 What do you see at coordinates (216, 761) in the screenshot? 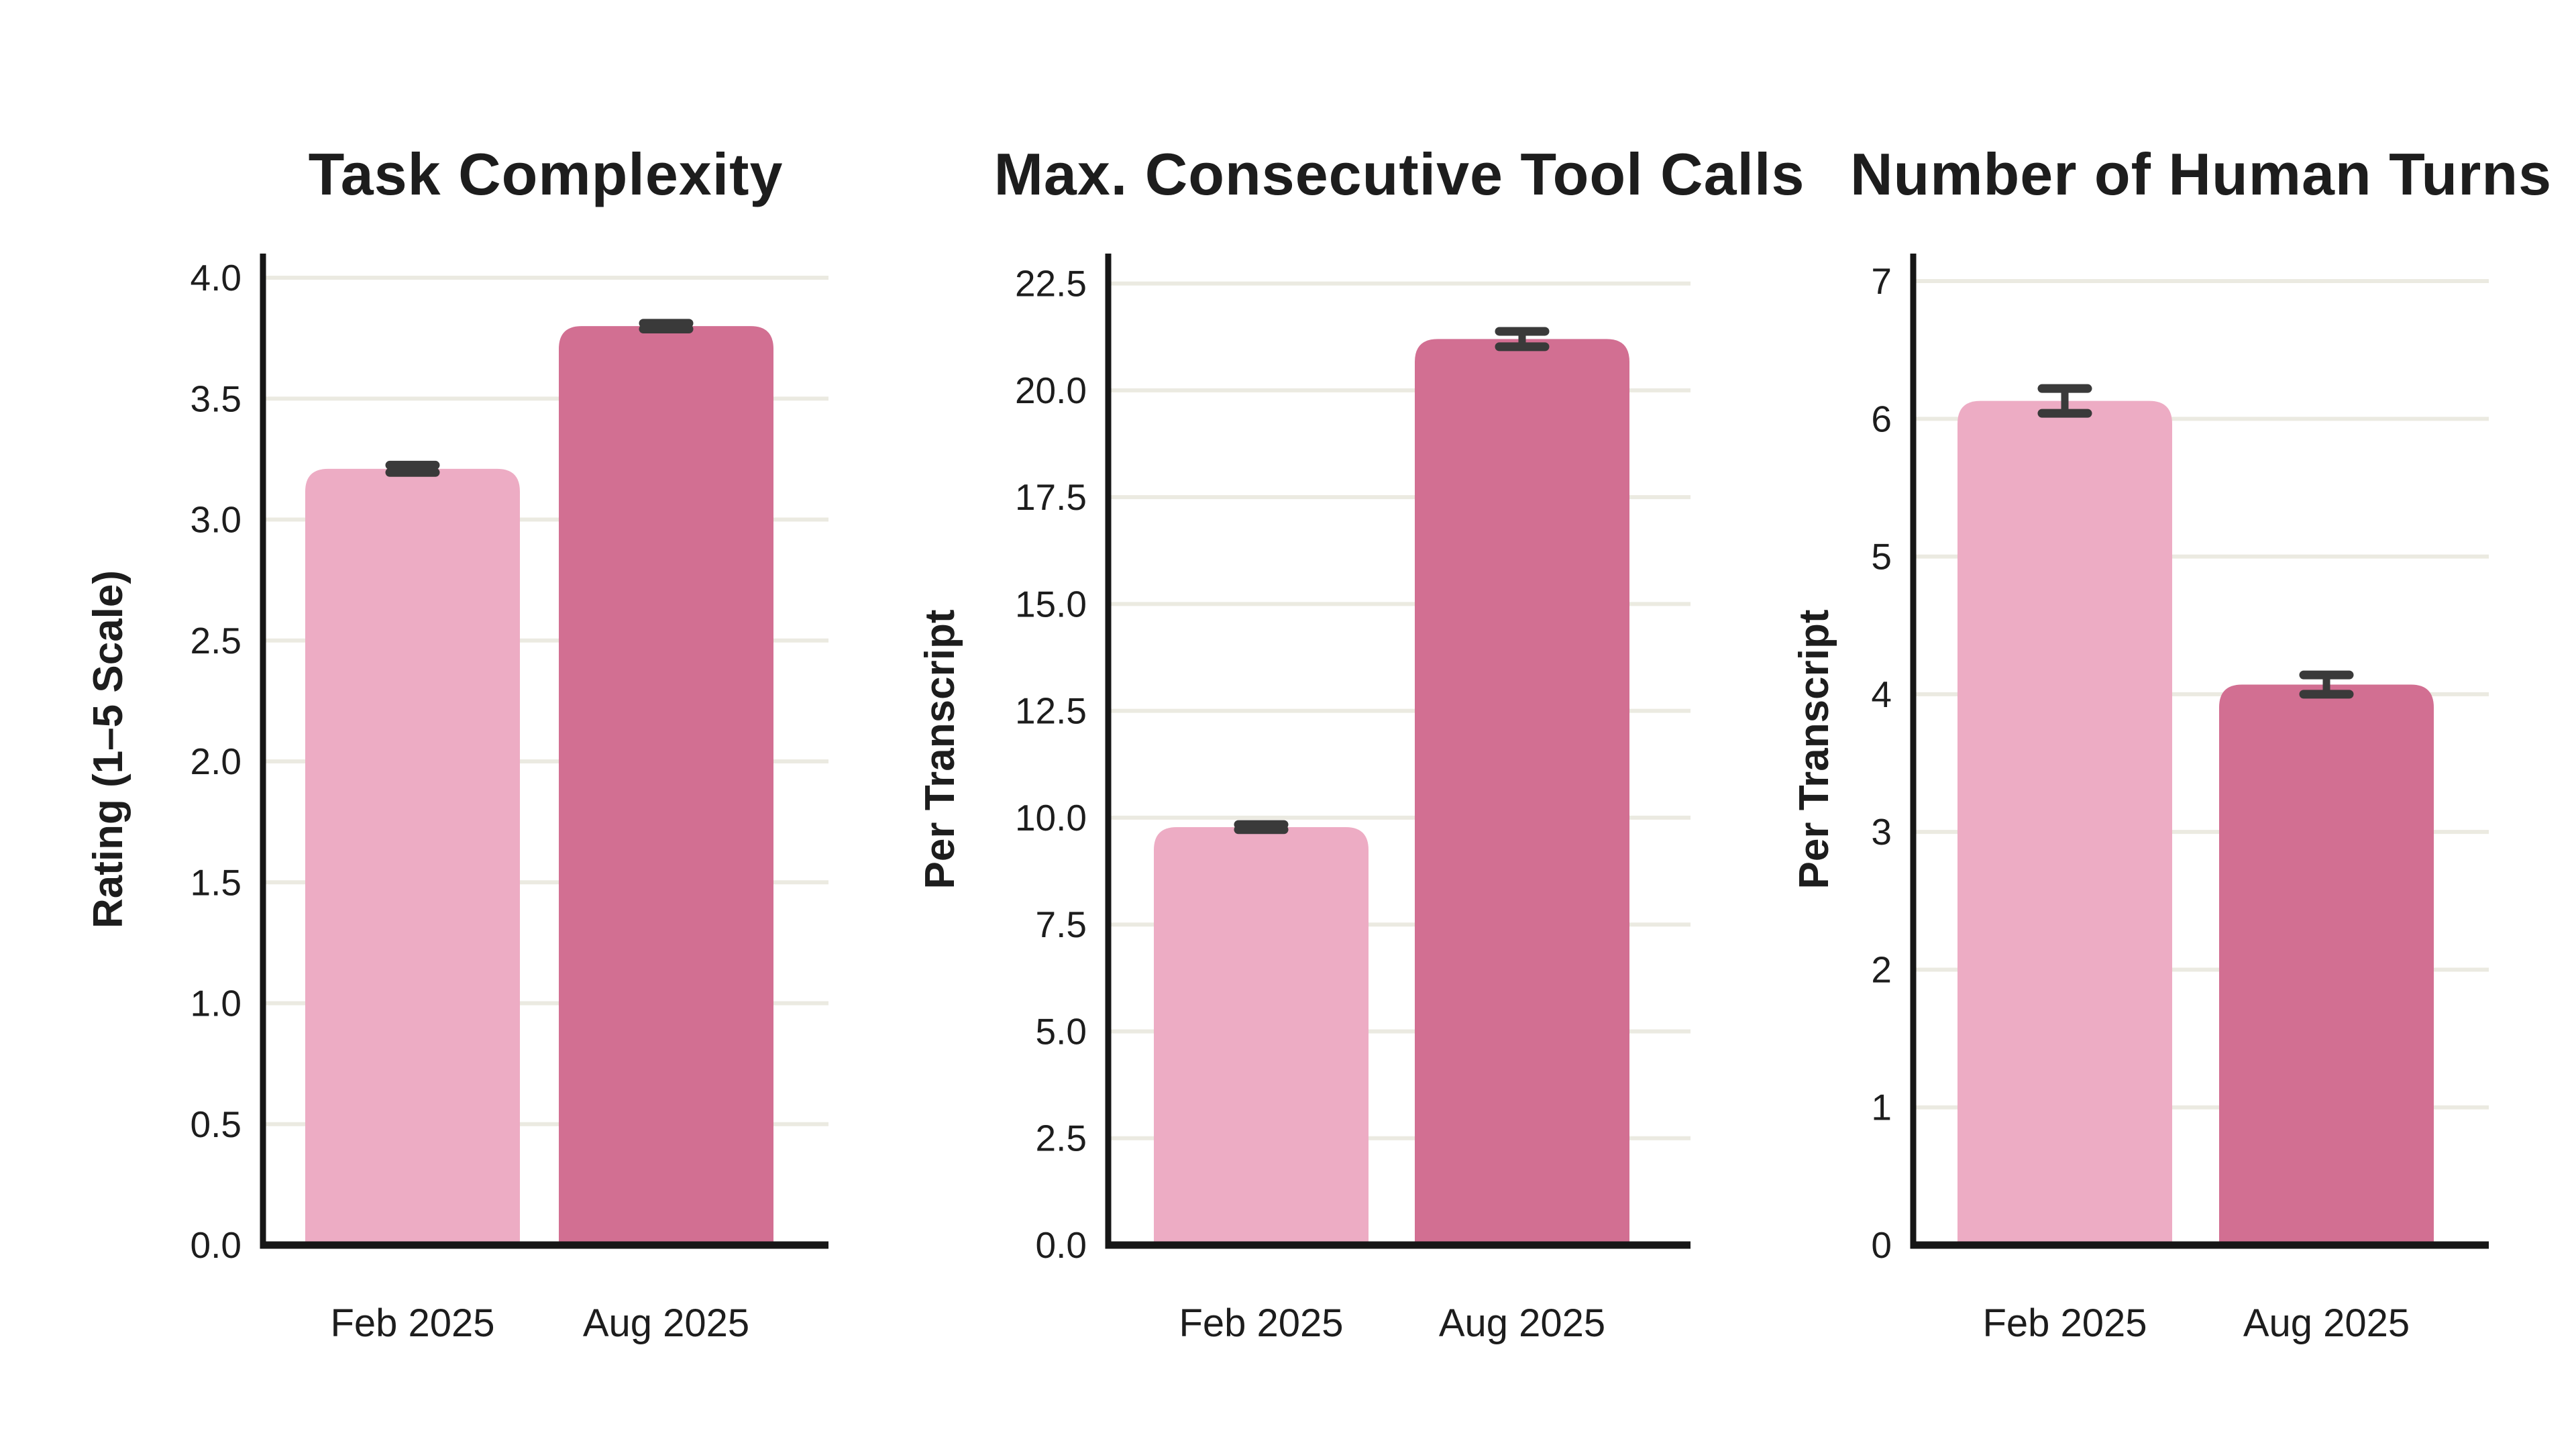
I see `y-tick-label: 2.0` at bounding box center [216, 761].